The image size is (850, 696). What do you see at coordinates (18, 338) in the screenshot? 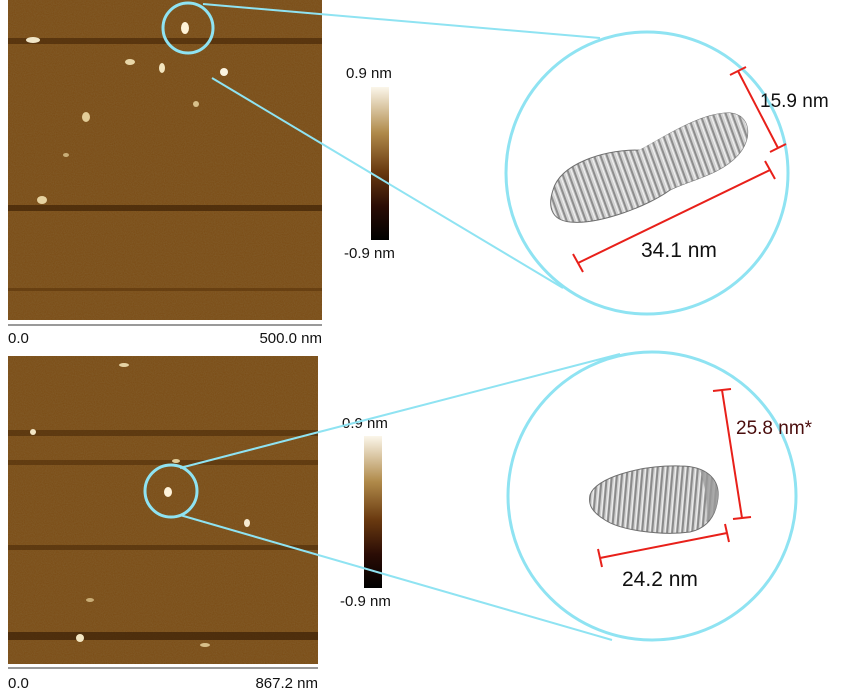
I see `axis-start-label-top: 0.0` at bounding box center [18, 338].